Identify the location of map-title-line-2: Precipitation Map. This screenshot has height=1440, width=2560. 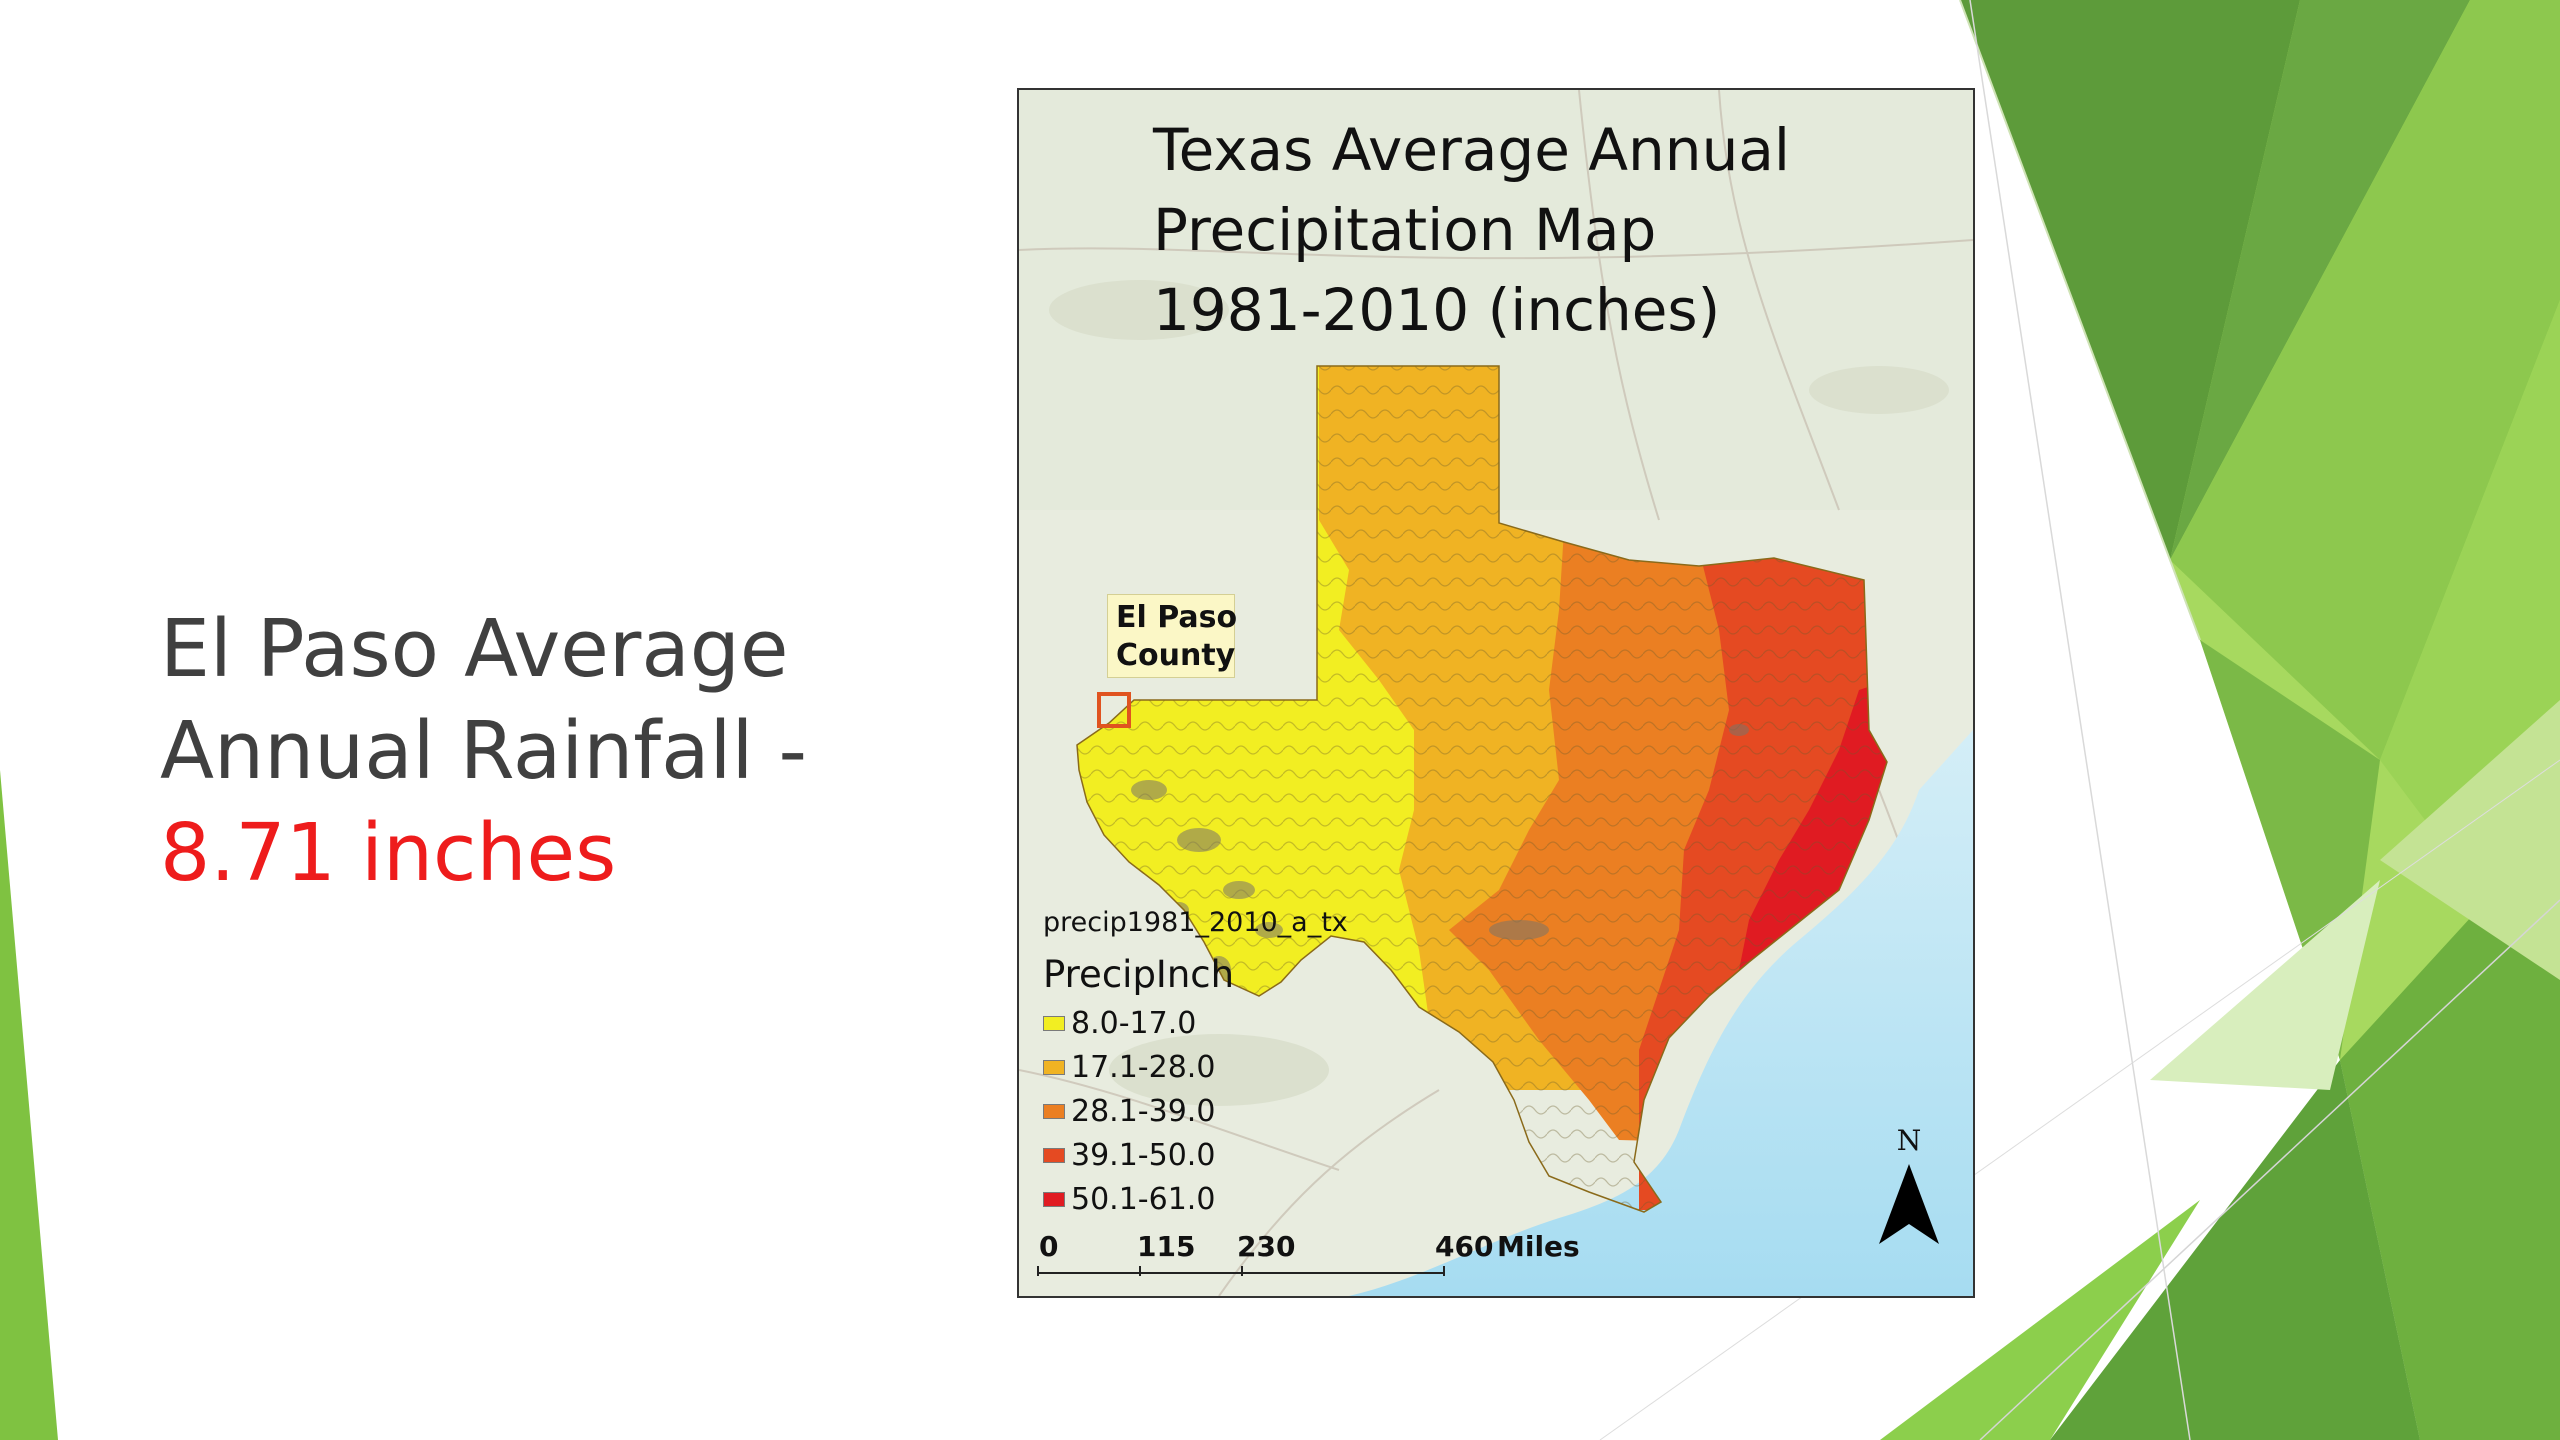
(1405, 230).